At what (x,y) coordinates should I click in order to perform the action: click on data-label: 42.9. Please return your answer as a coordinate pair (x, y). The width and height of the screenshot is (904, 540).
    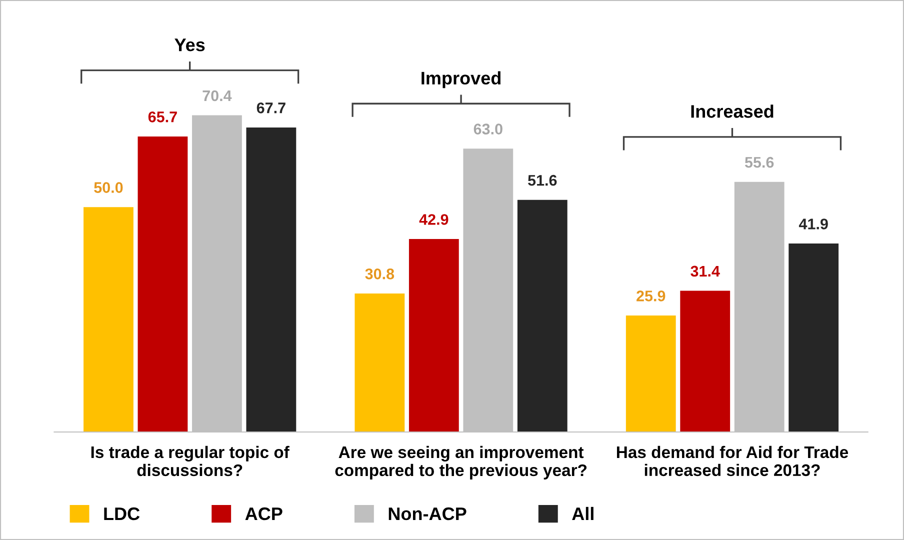
    Looking at the image, I should click on (433, 219).